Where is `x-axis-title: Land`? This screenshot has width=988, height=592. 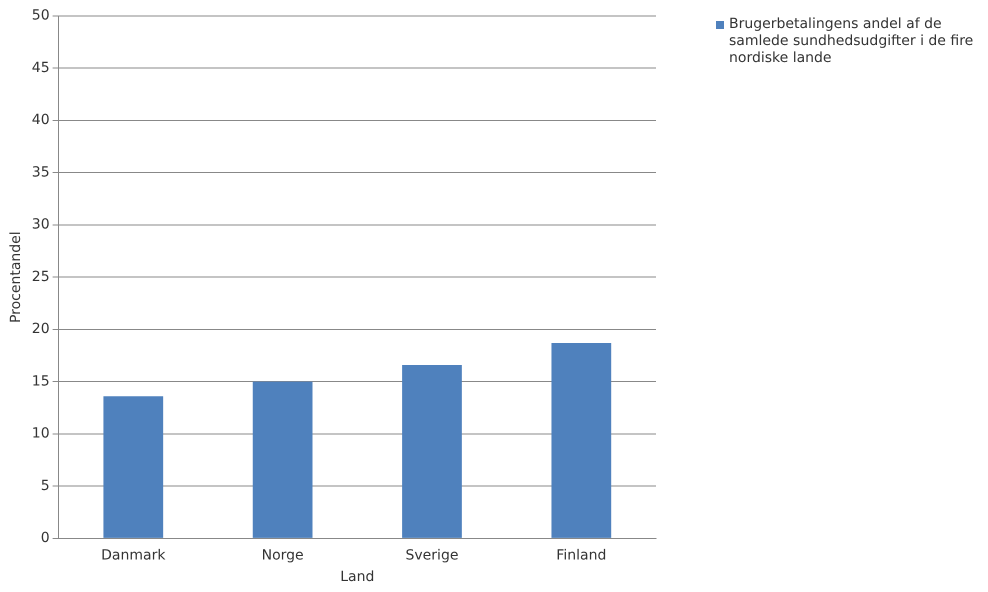 x-axis-title: Land is located at coordinates (357, 577).